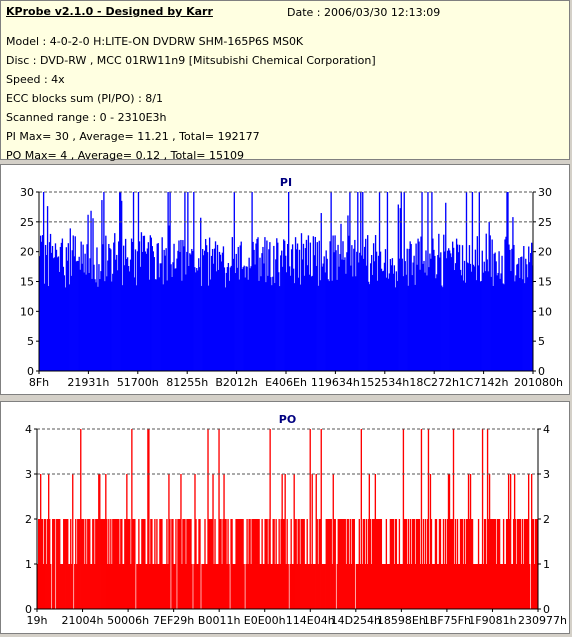 This screenshot has height=637, width=572. Describe the element at coordinates (546, 609) in the screenshot. I see `y-tick-label-right: 0` at that location.